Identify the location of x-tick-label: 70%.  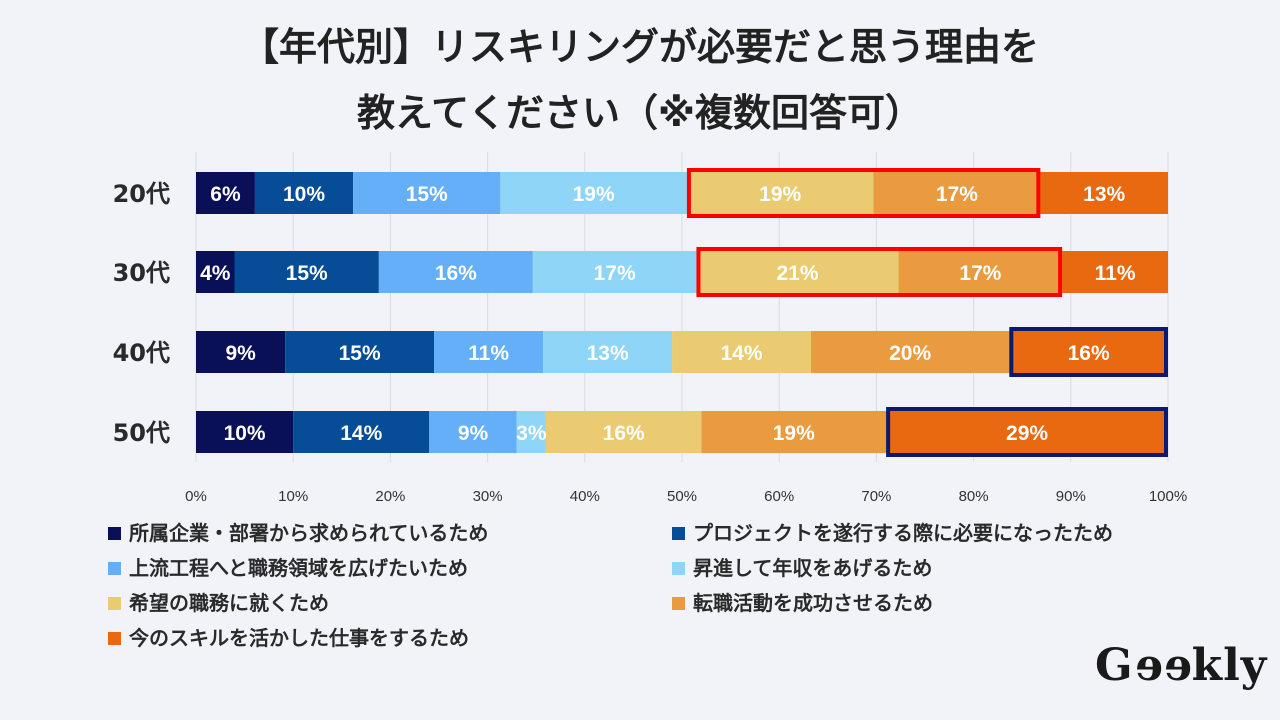
(876, 496).